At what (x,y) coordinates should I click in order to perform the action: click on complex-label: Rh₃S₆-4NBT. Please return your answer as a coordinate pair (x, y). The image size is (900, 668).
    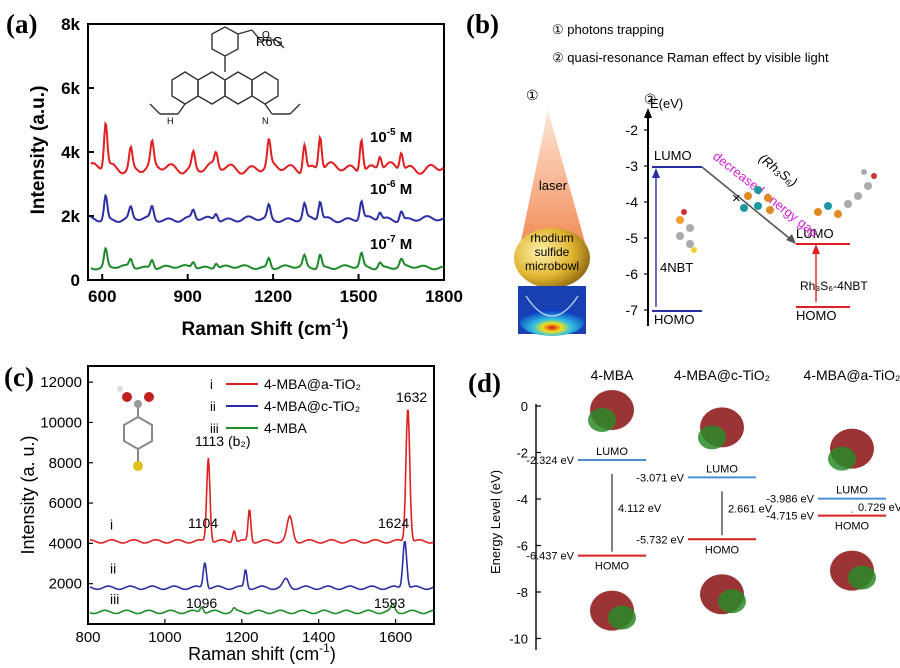
    Looking at the image, I should click on (834, 286).